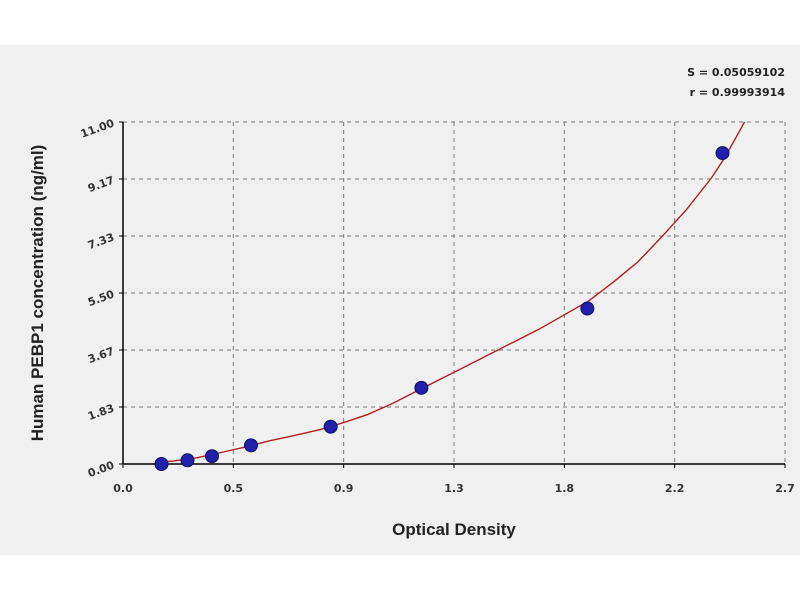  Describe the element at coordinates (738, 92) in the screenshot. I see `stat-r-value: r = 0.99993914` at that location.